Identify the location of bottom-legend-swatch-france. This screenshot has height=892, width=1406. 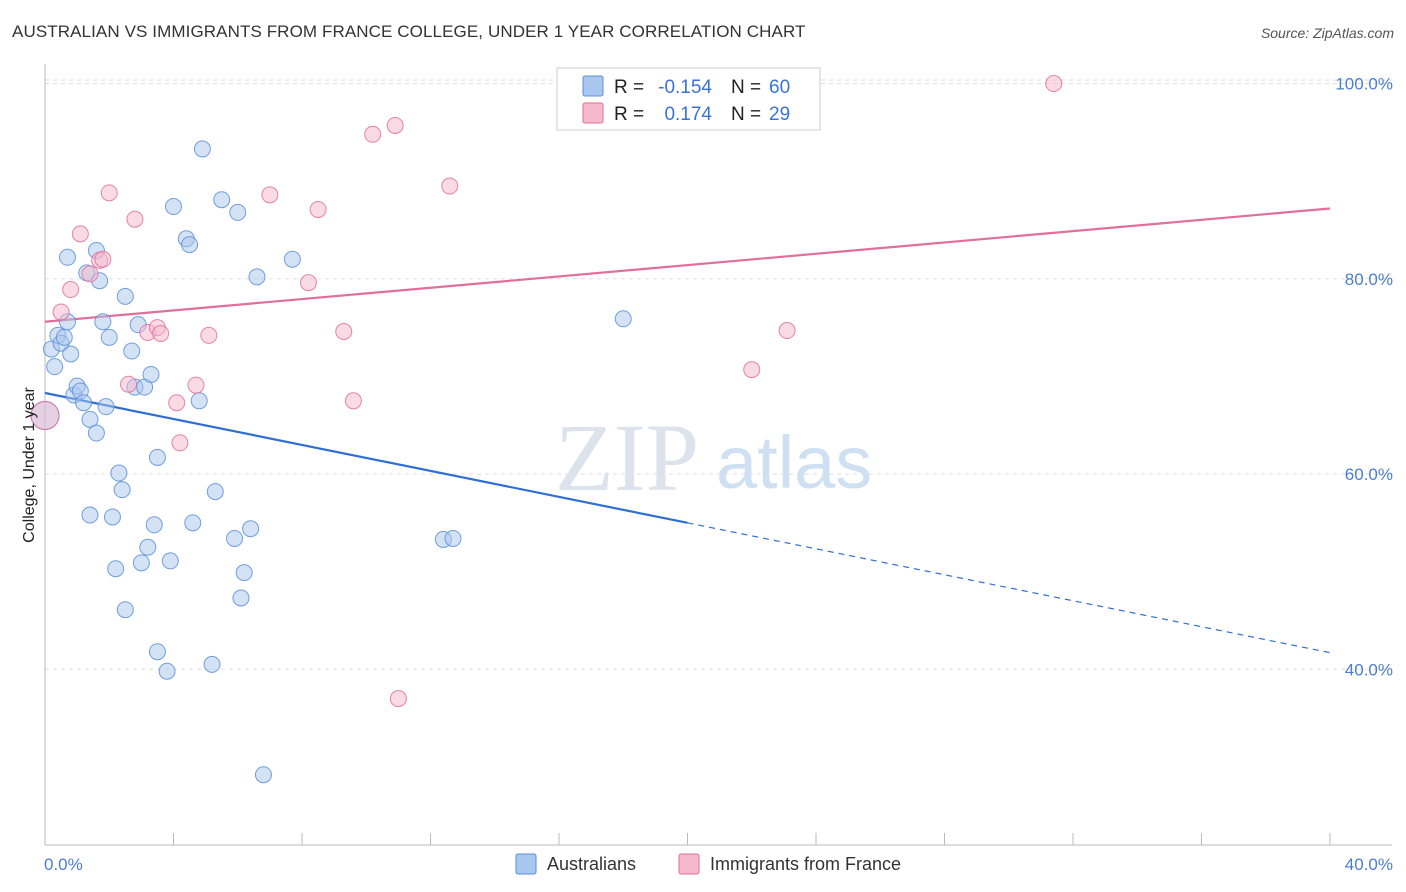
(689, 864).